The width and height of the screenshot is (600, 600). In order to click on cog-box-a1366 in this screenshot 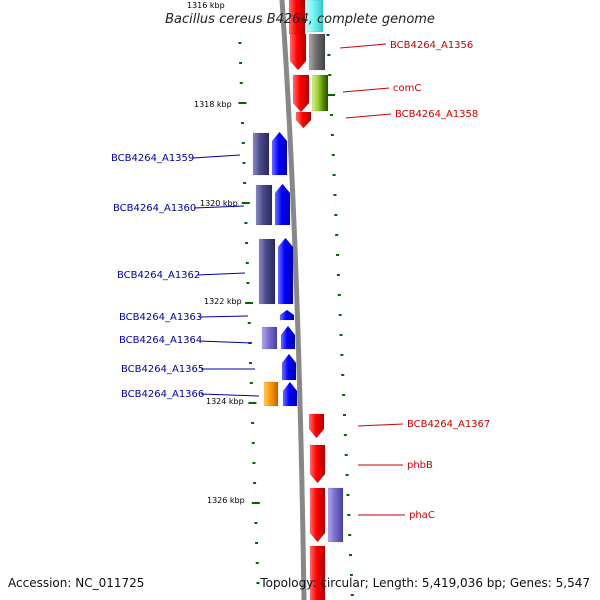, I will do `click(271, 394)`.